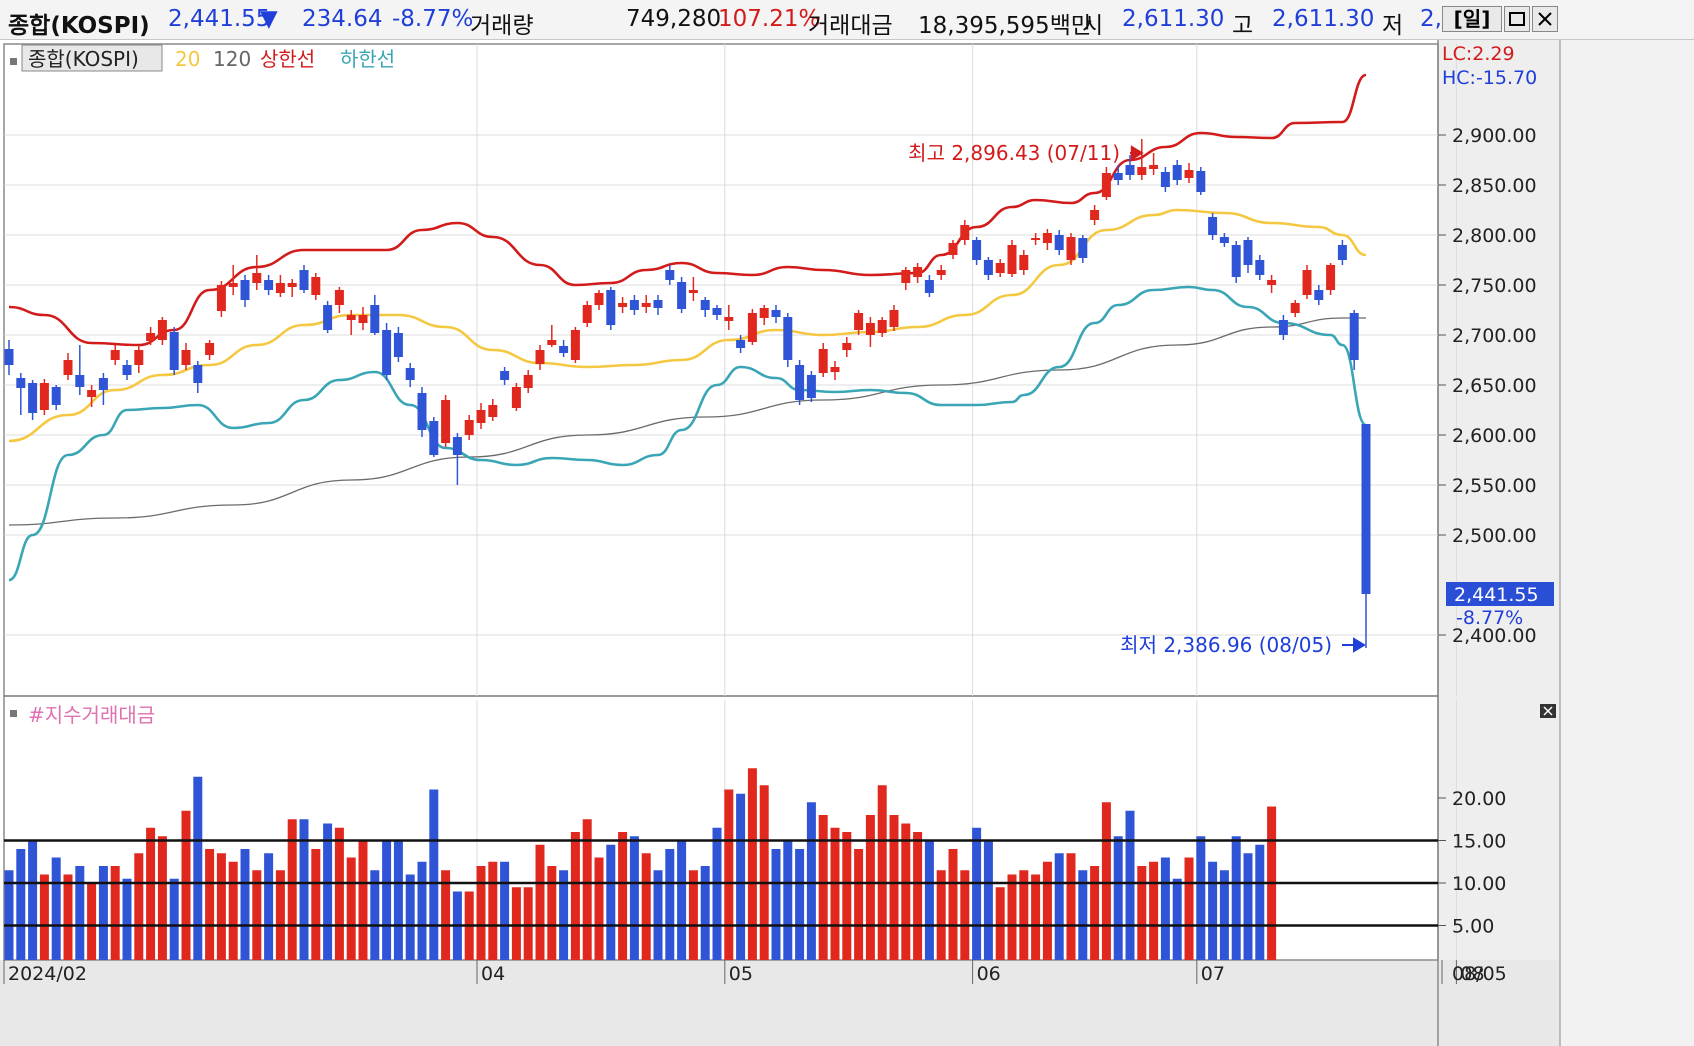 Image resolution: width=1694 pixels, height=1046 pixels. I want to click on volume-toggle-icon, so click(13, 713).